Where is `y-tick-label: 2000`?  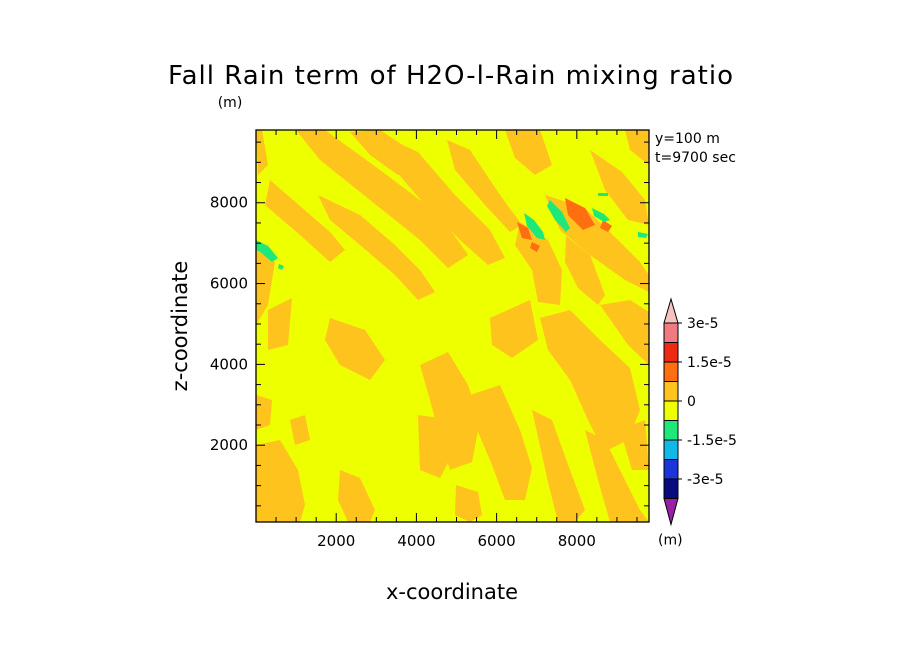
y-tick-label: 2000 is located at coordinates (229, 445).